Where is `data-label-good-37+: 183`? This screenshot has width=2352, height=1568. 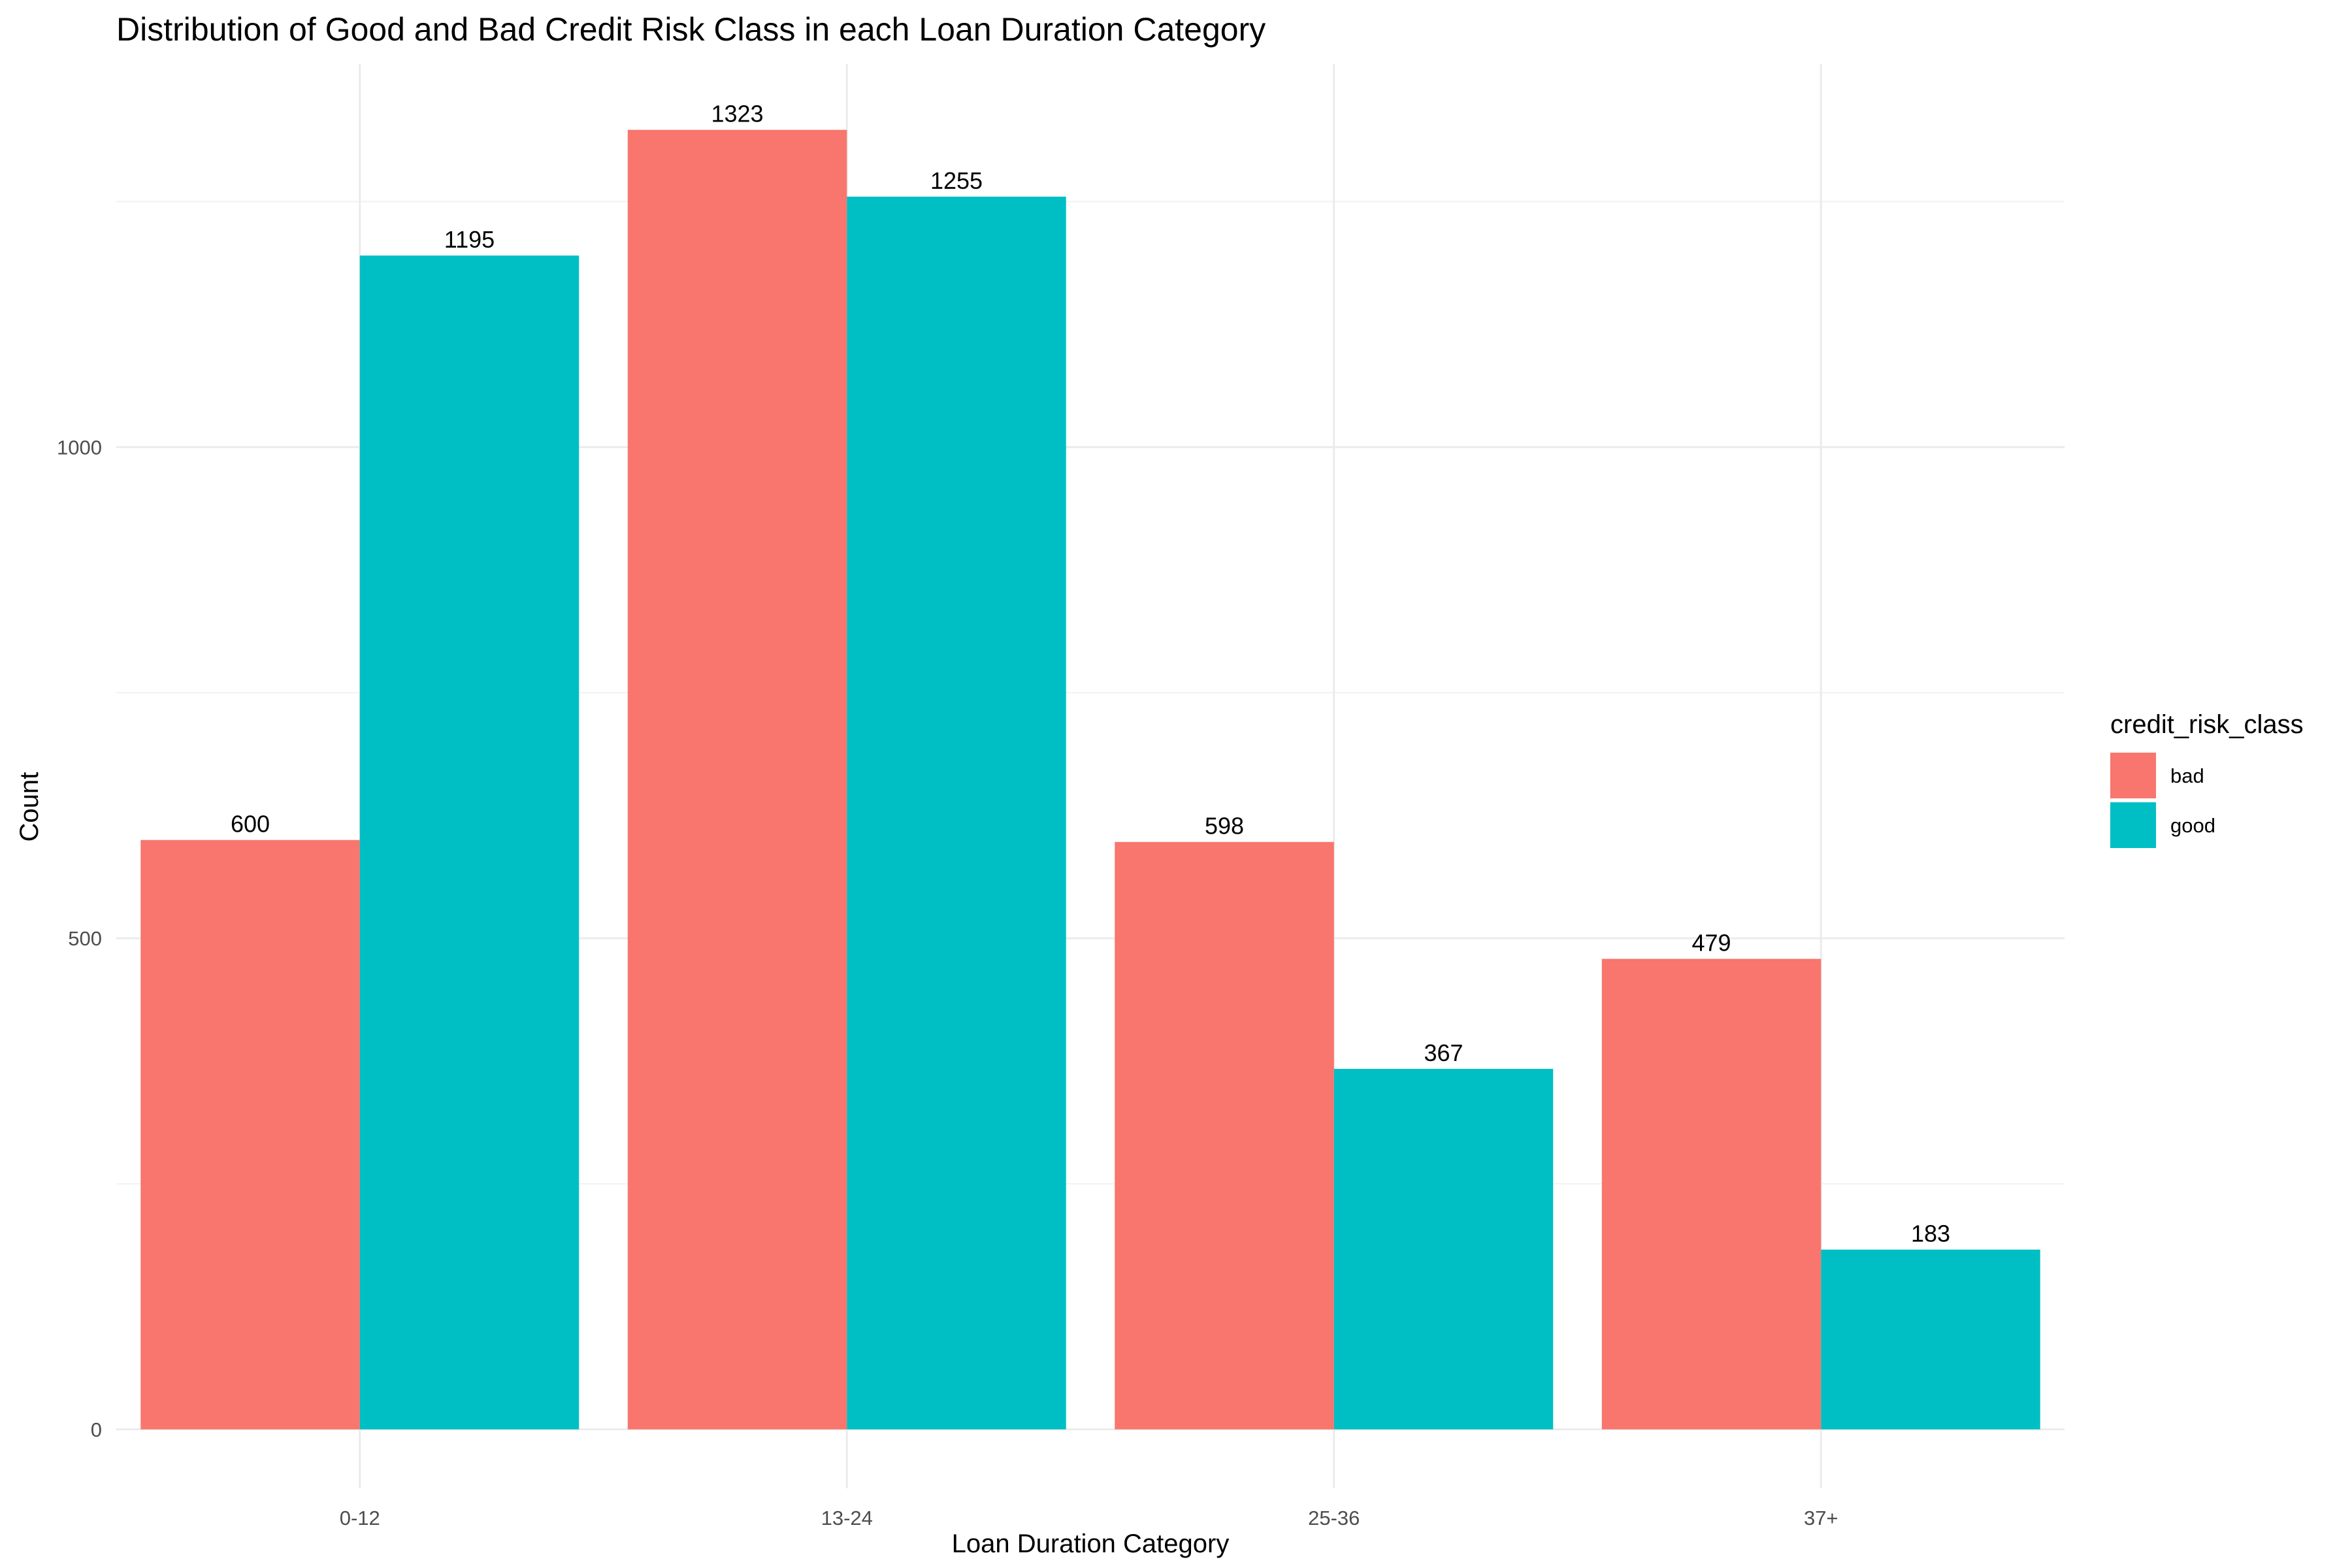 data-label-good-37+: 183 is located at coordinates (1930, 1233).